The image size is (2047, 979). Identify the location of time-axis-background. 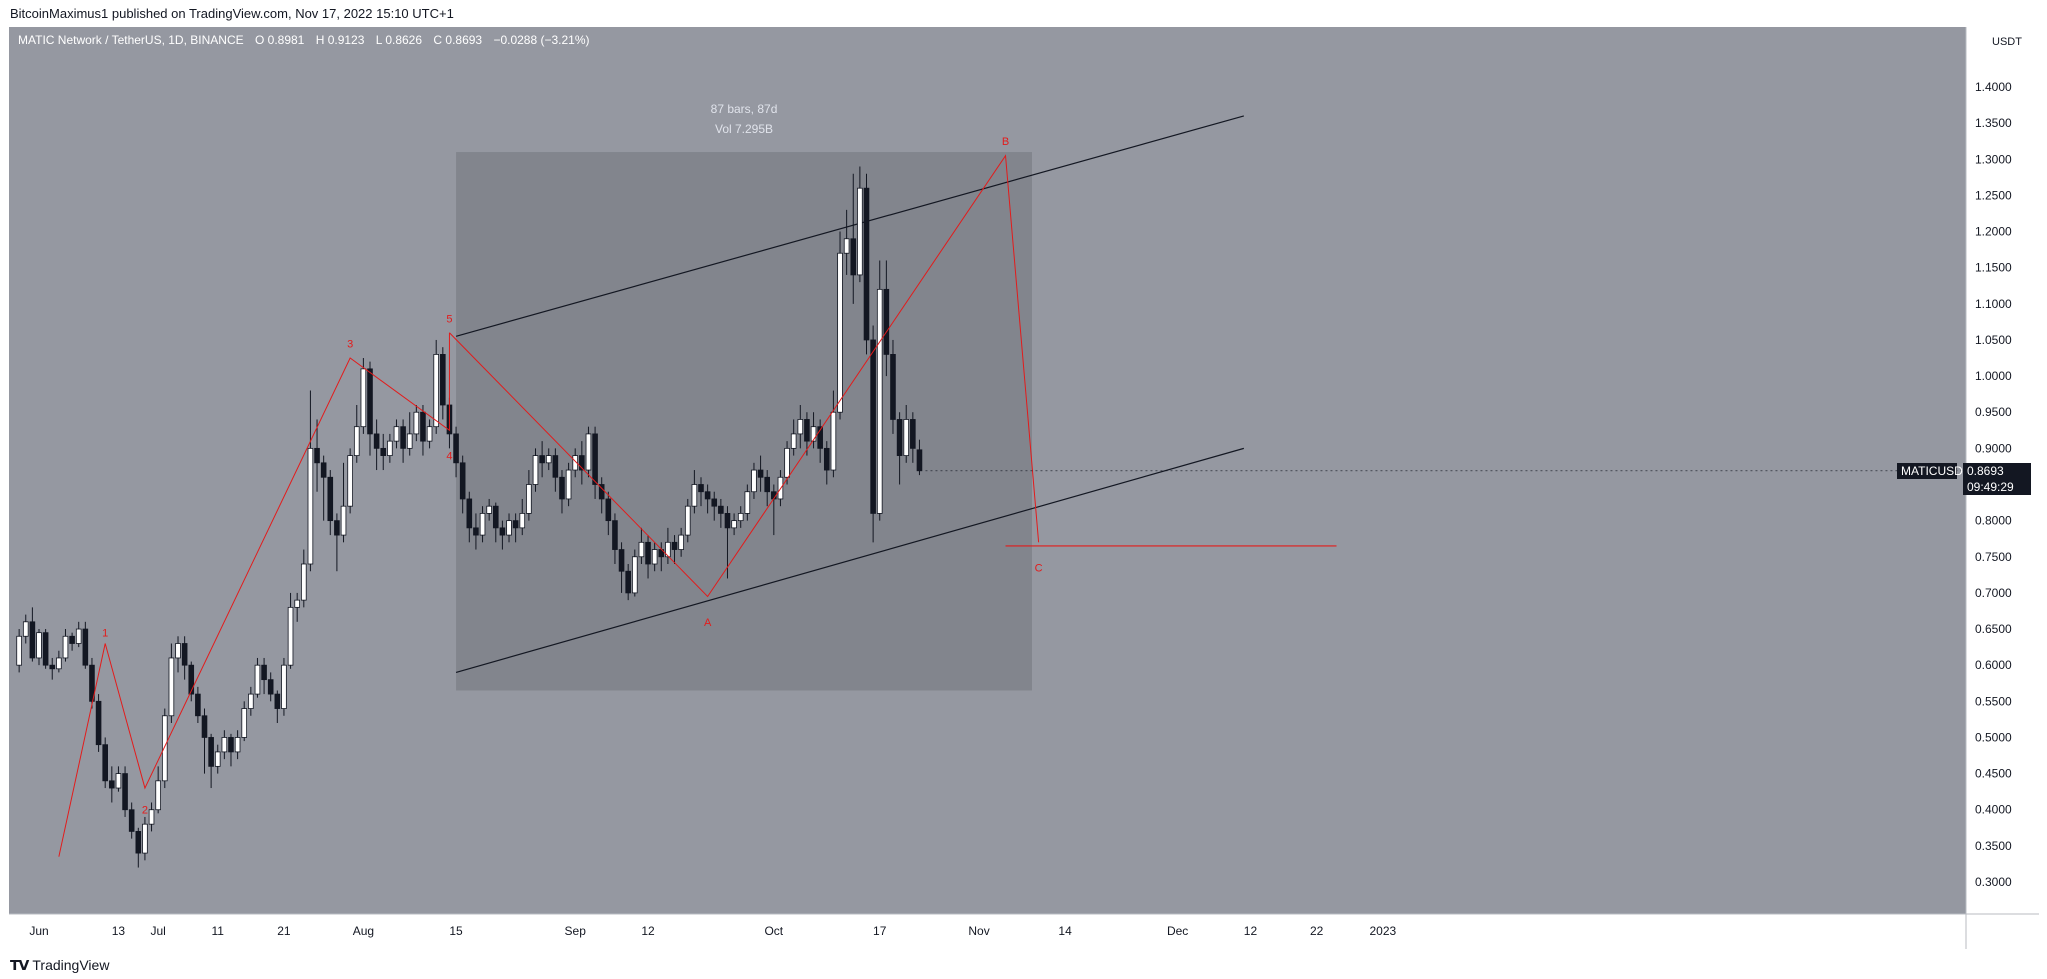
(1024, 931).